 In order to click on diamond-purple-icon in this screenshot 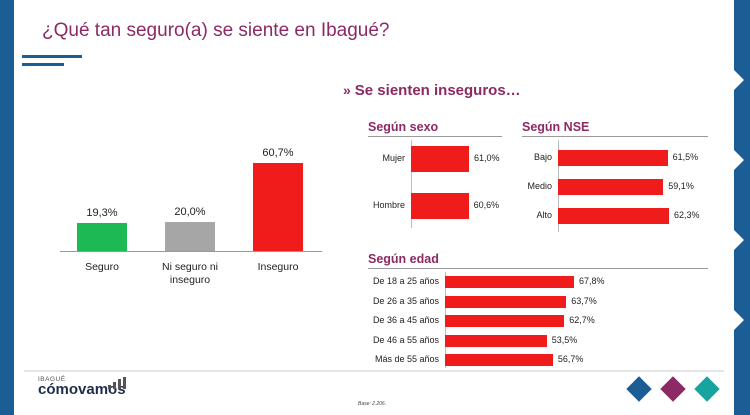, I will do `click(673, 389)`.